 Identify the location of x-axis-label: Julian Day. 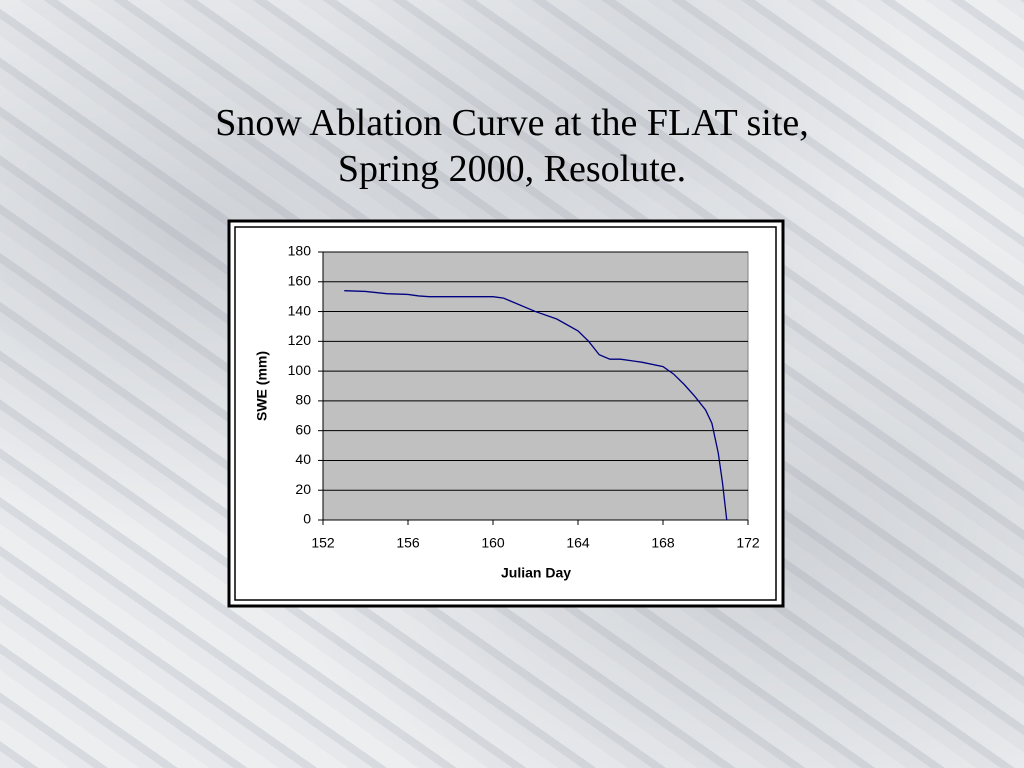
(536, 573).